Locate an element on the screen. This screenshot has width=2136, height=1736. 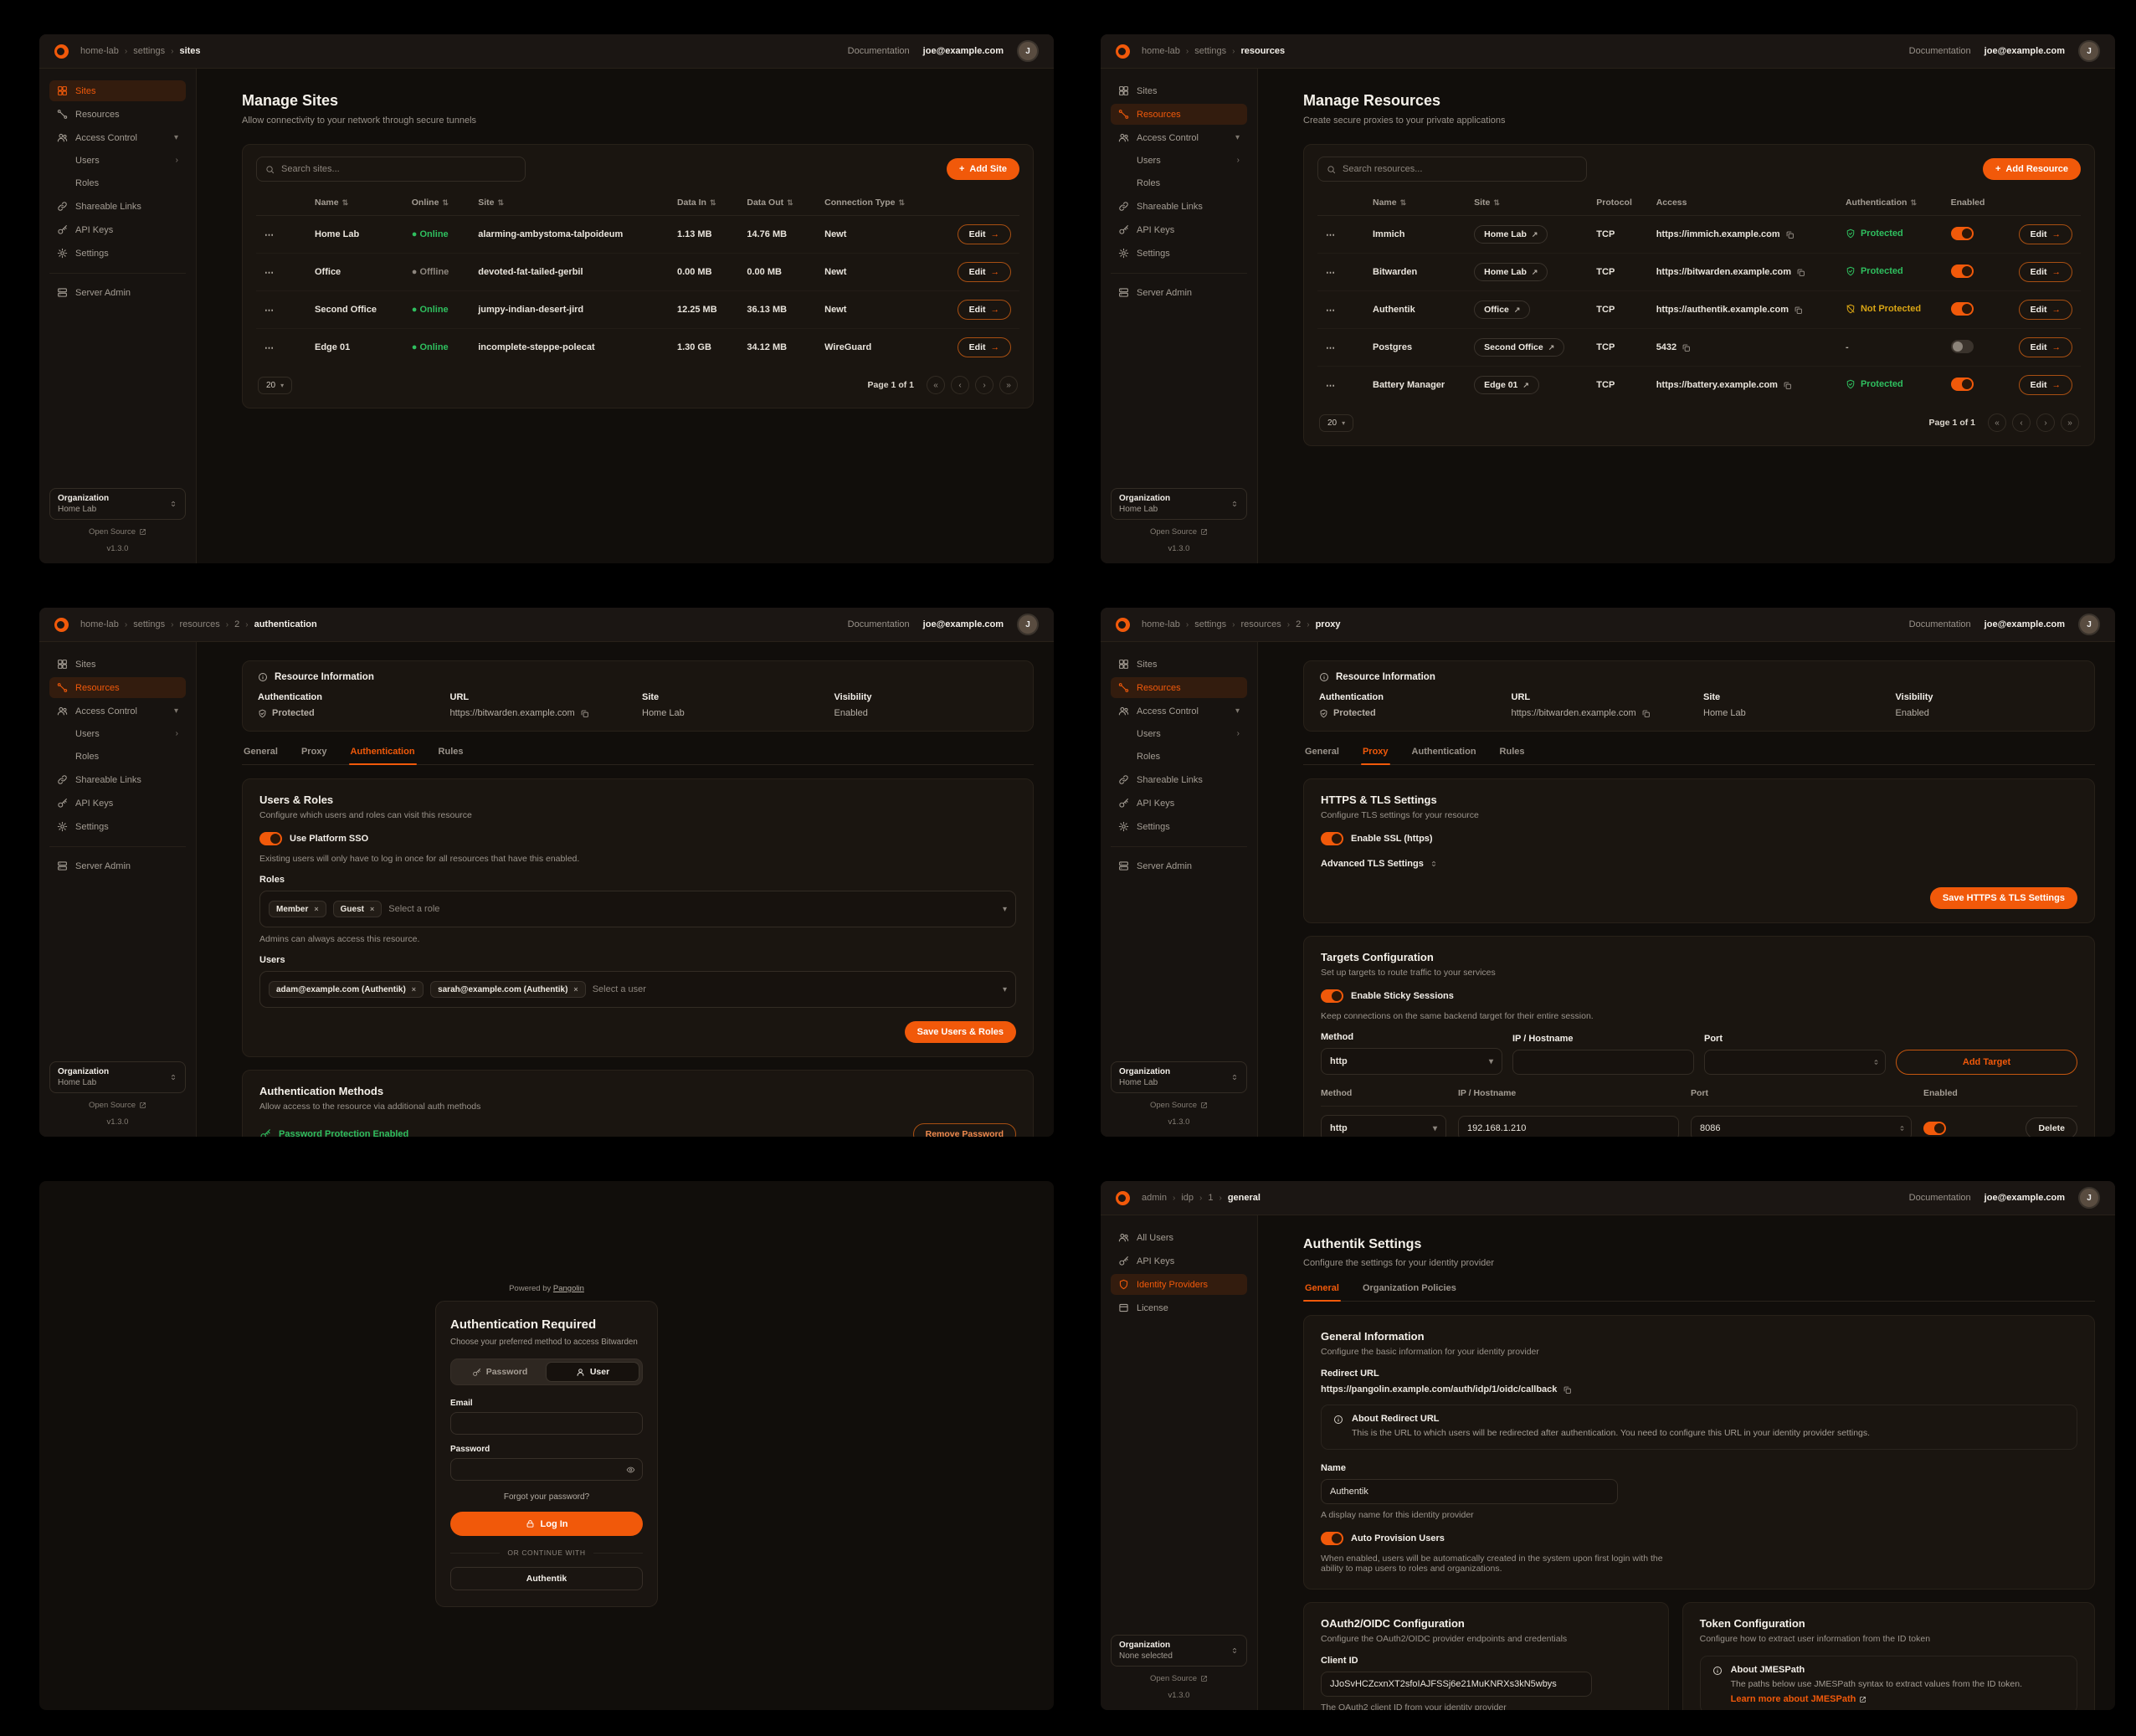
ip-hostname-input is located at coordinates (1603, 1062).